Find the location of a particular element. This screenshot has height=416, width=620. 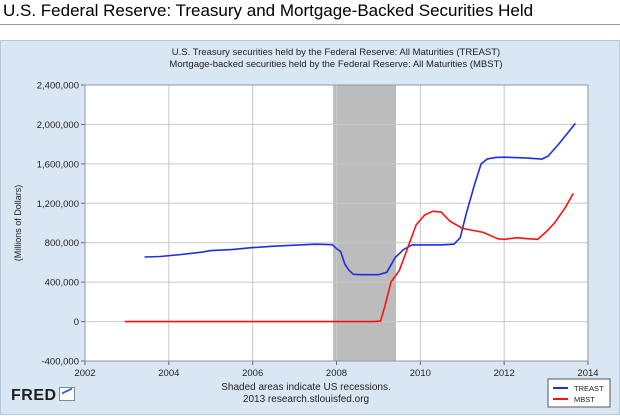

y-tick-label: 400,000 is located at coordinates (62, 283).